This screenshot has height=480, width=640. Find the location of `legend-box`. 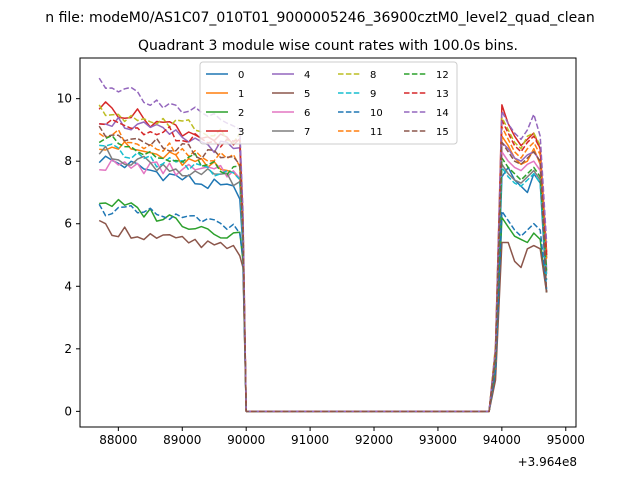

legend-box is located at coordinates (328, 103).